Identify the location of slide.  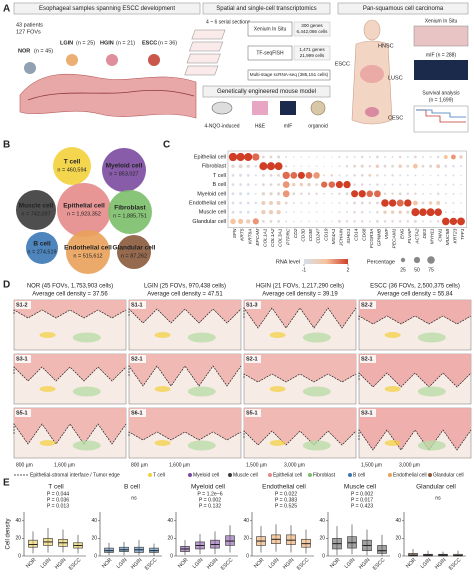
(206, 46).